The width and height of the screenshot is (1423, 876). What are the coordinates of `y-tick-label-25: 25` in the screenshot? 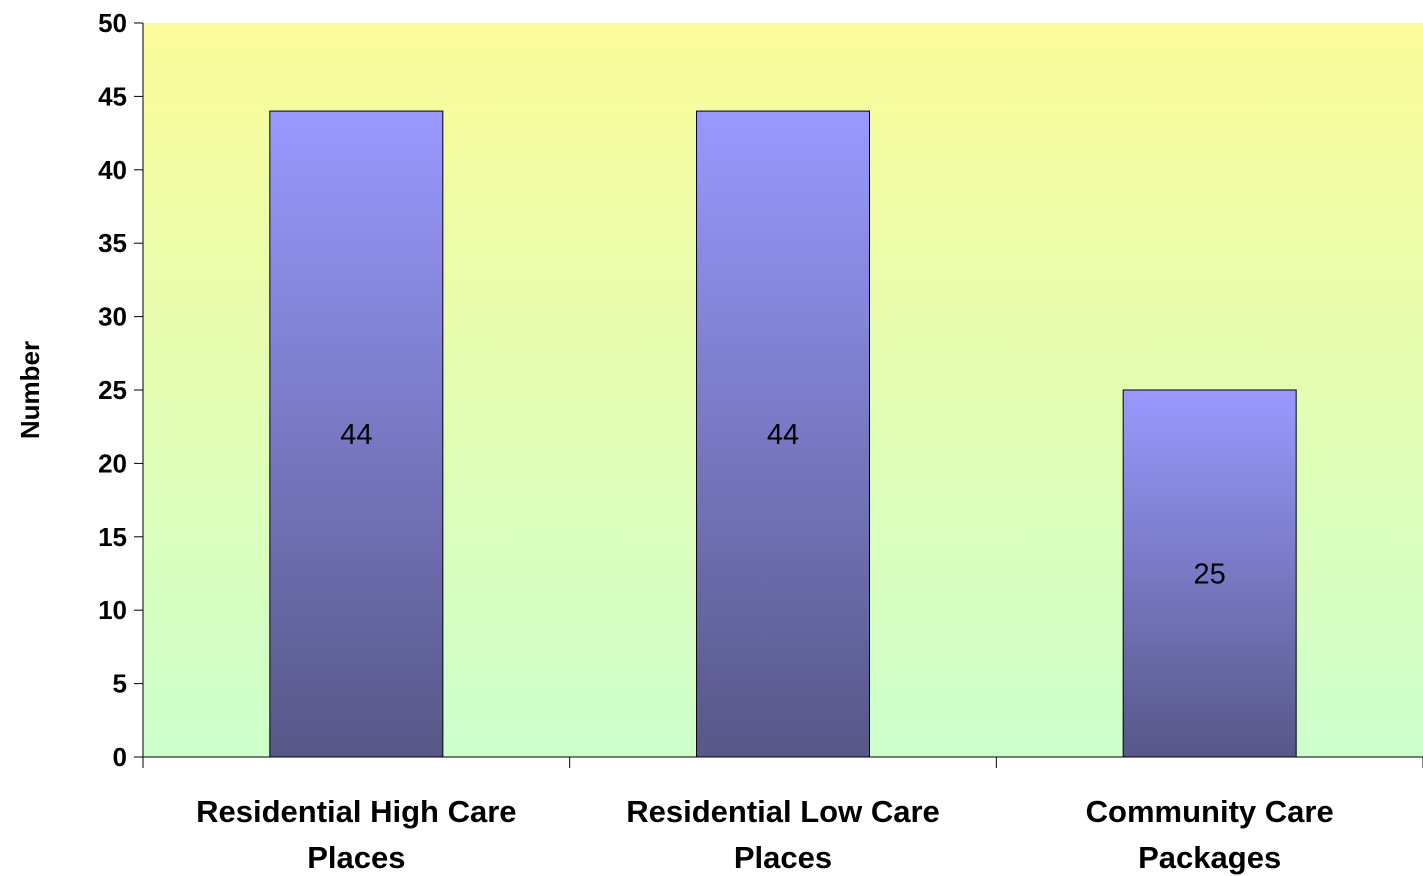 It's located at (112, 390).